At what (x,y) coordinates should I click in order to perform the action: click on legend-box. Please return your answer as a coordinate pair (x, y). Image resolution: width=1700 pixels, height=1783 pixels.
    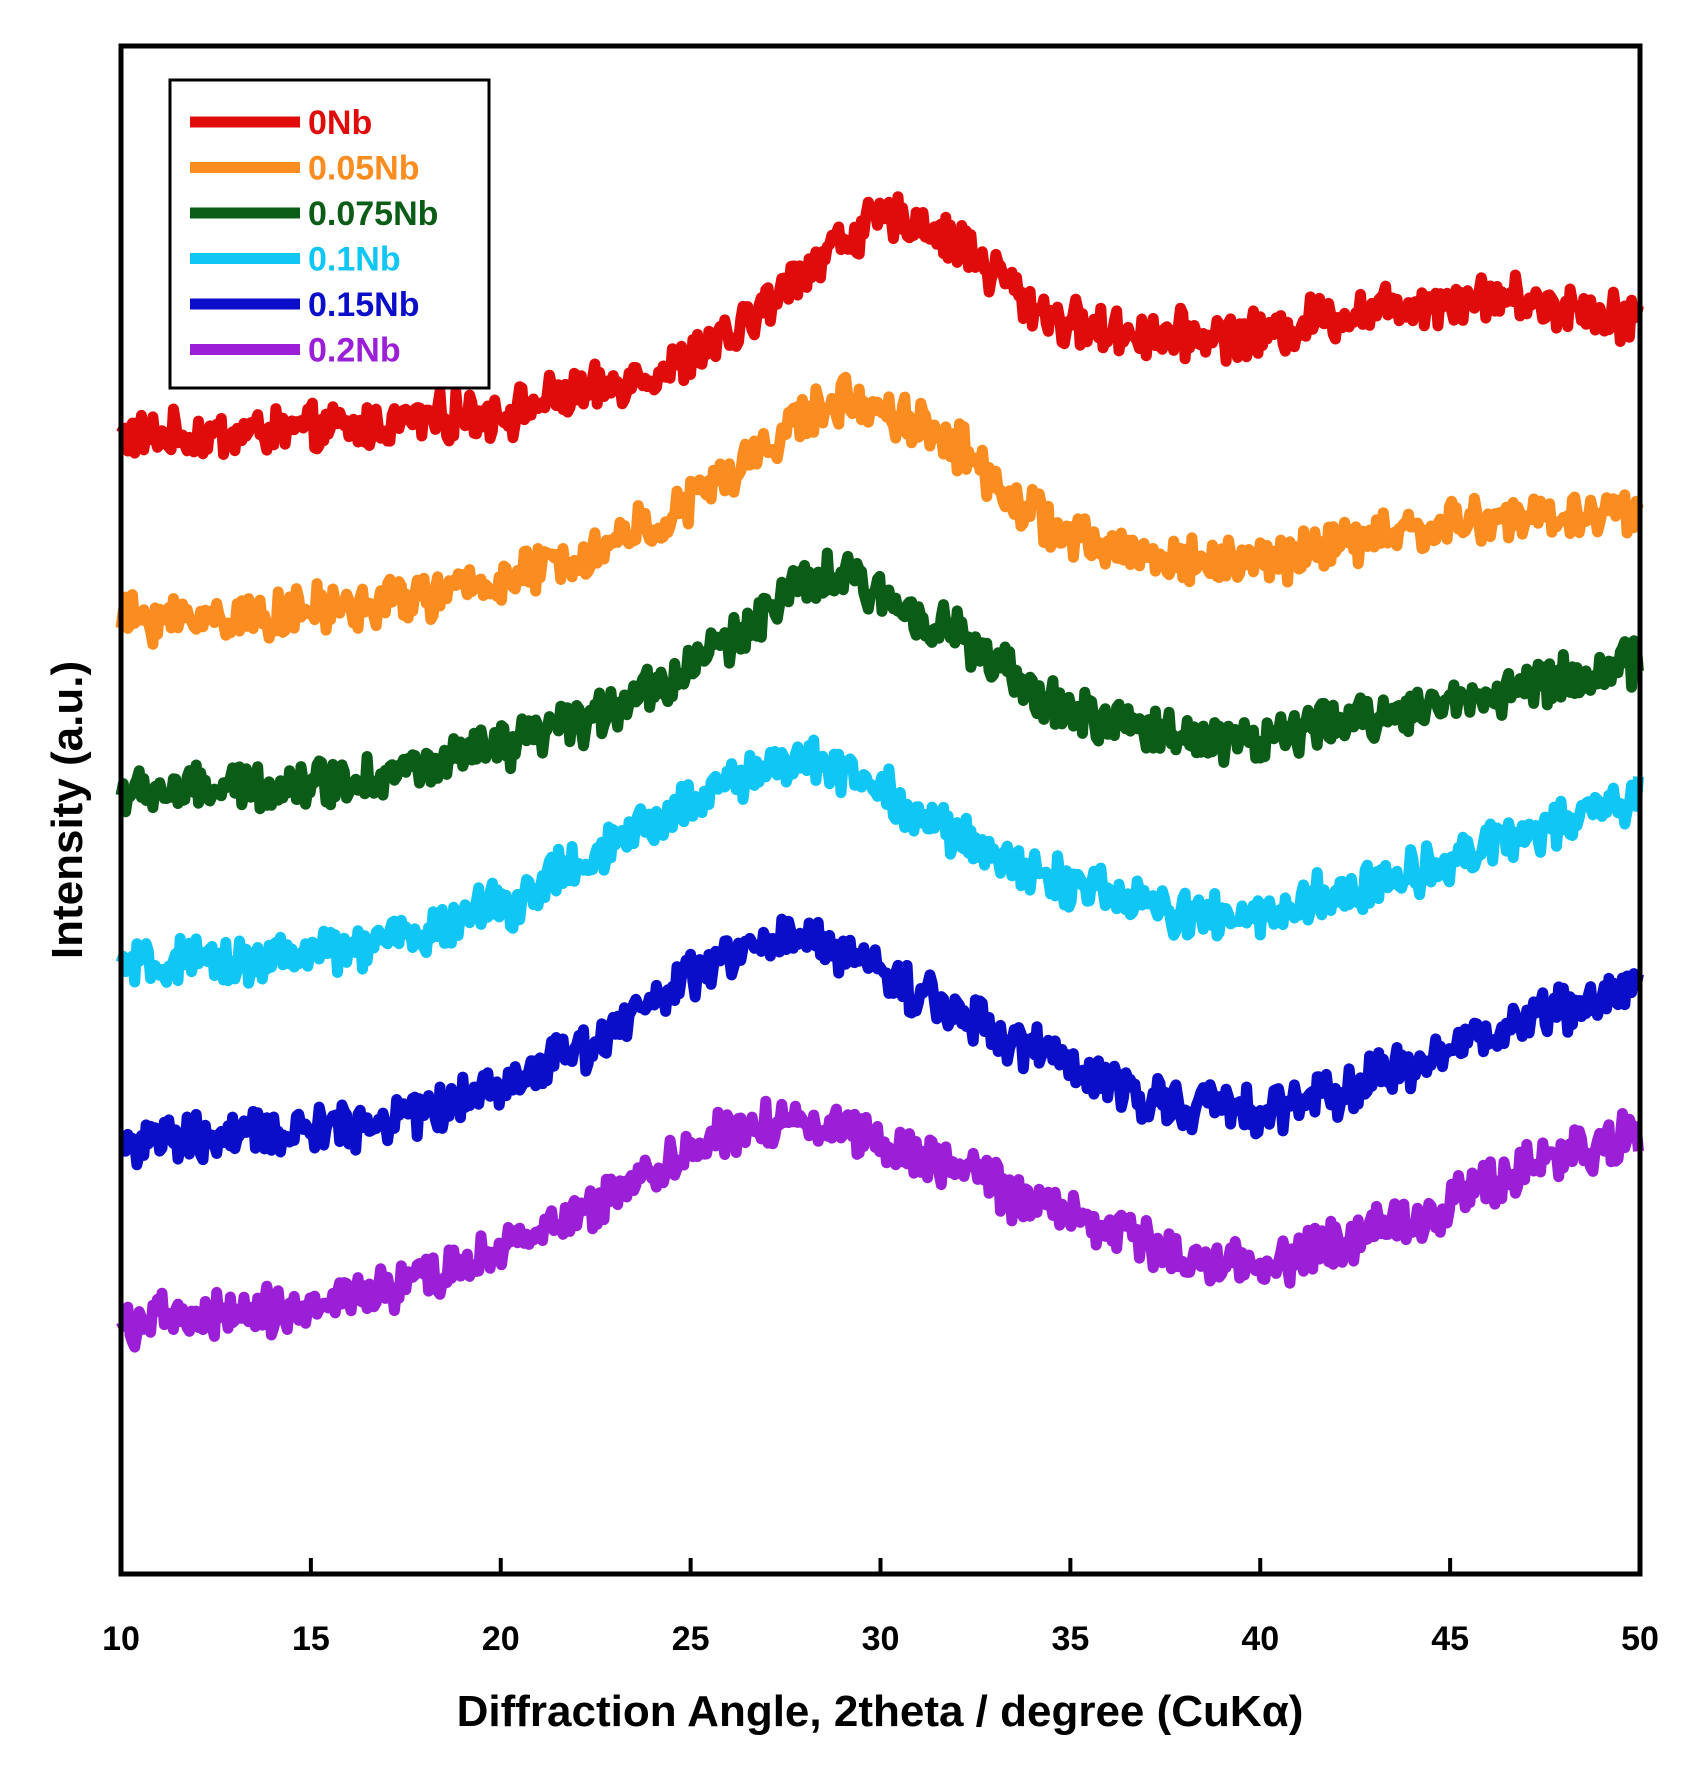
    Looking at the image, I should click on (329, 234).